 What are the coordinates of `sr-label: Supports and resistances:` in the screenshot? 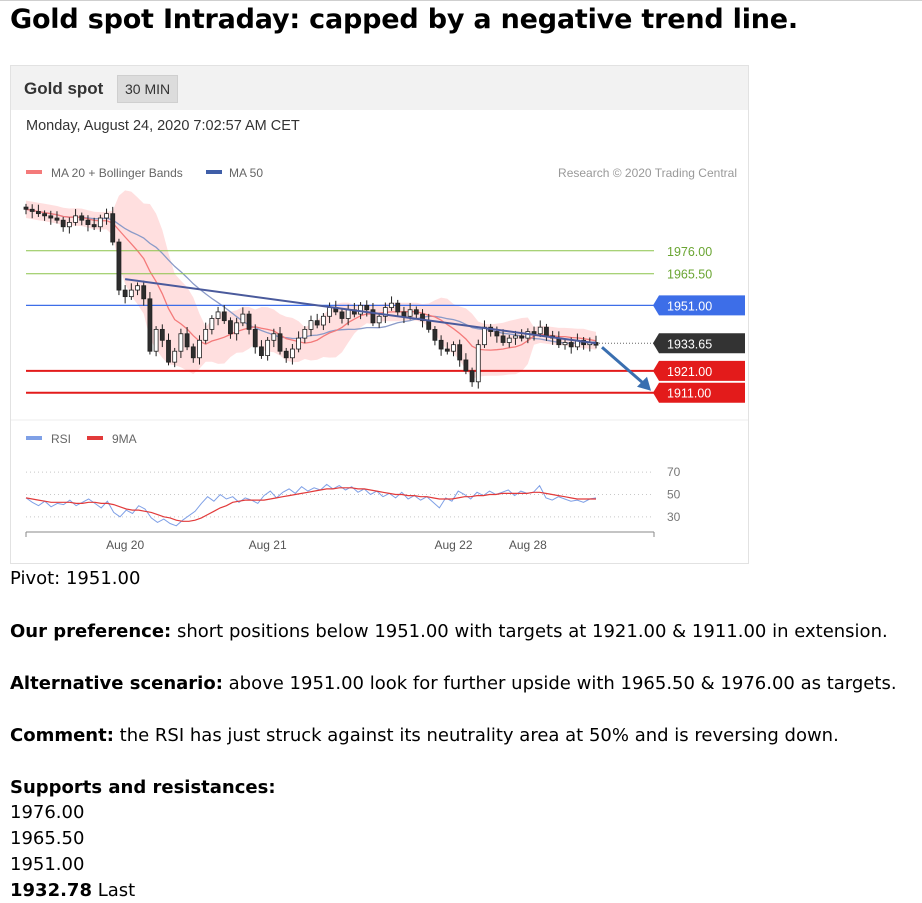 It's located at (143, 787).